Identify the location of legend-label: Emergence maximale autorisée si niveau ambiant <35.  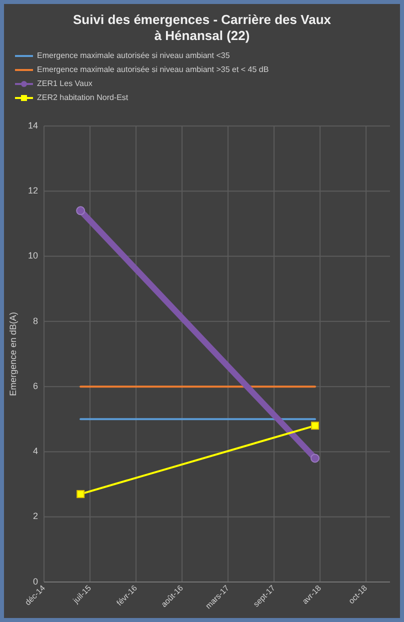
(133, 55).